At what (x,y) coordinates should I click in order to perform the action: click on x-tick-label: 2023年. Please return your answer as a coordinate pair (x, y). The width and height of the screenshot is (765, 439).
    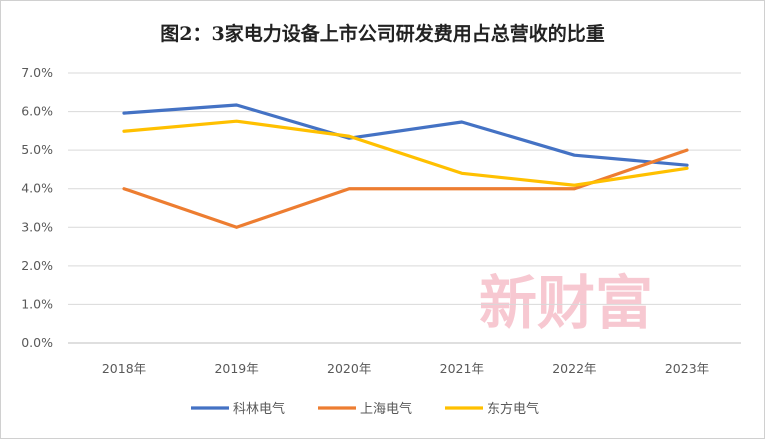
    Looking at the image, I should click on (687, 368).